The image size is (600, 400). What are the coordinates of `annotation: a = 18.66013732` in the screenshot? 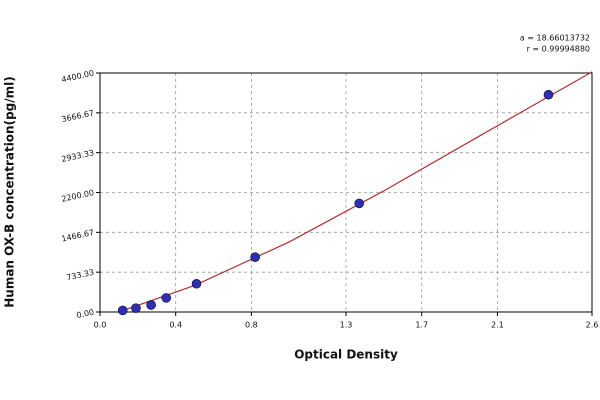 It's located at (555, 38).